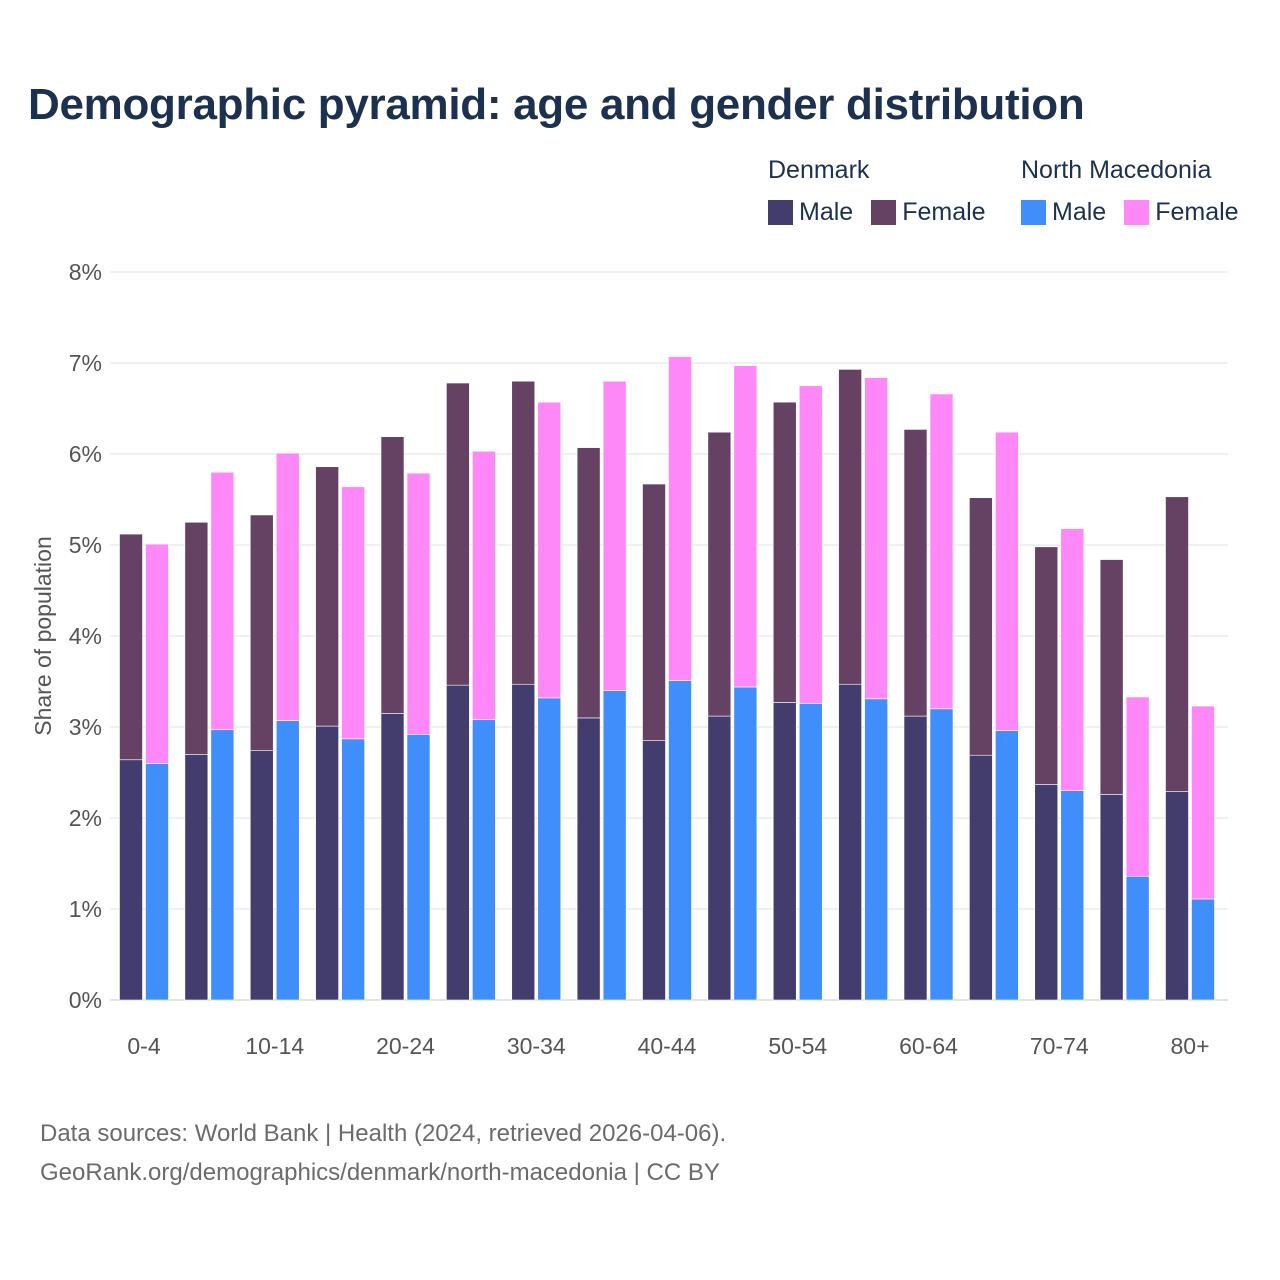  I want to click on y-tick-label: 0%, so click(85, 1000).